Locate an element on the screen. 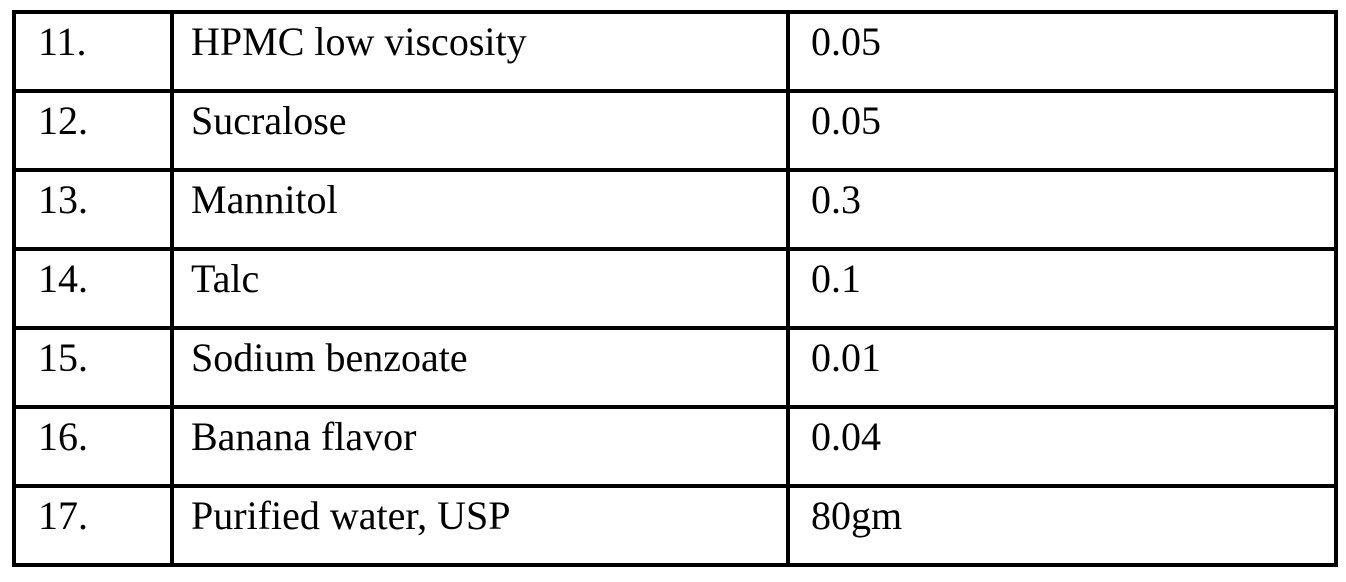 This screenshot has height=582, width=1346. table-row: 13. Mannitol 0.3 is located at coordinates (675, 209).